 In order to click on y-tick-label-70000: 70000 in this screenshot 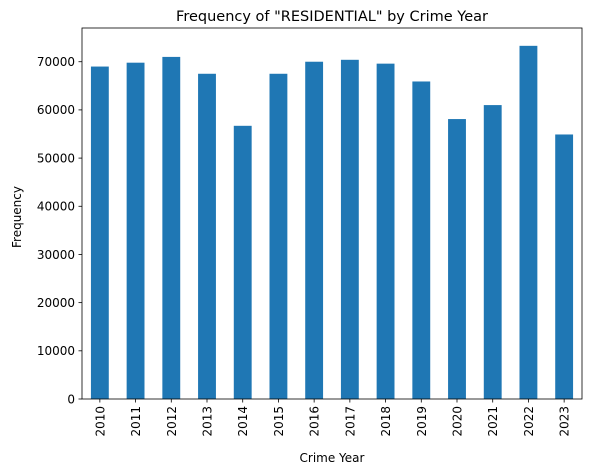, I will do `click(56, 62)`.